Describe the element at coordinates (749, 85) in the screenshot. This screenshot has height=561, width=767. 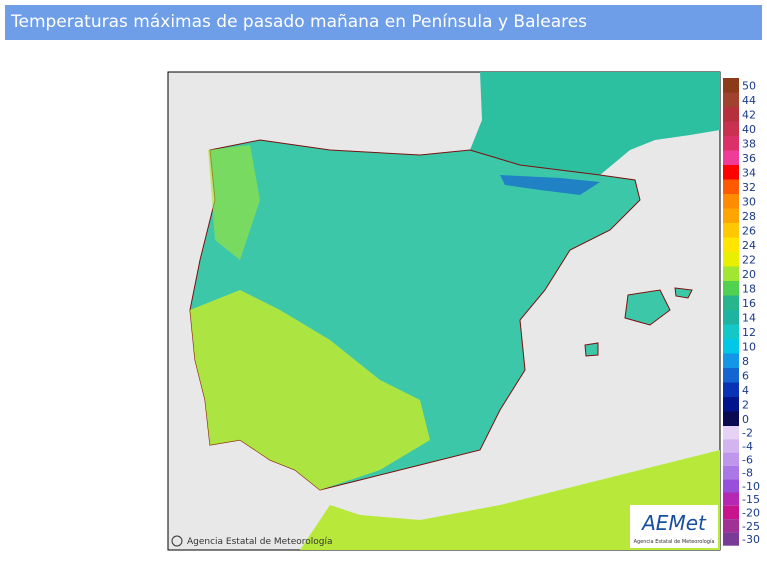
I see `legend-label: 50` at that location.